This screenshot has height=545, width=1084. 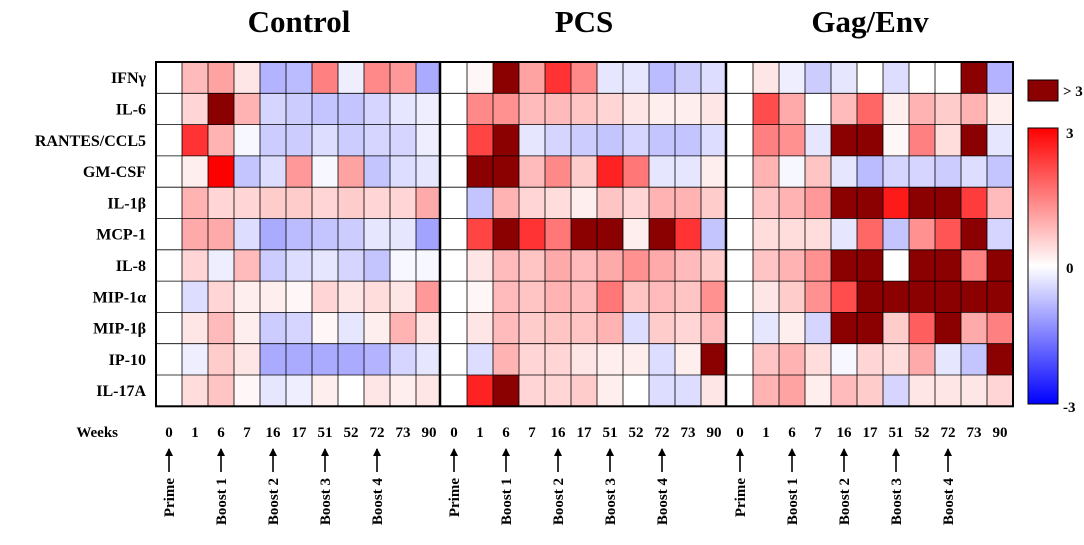 I want to click on legend-tick-mid: 0, so click(x=1070, y=269).